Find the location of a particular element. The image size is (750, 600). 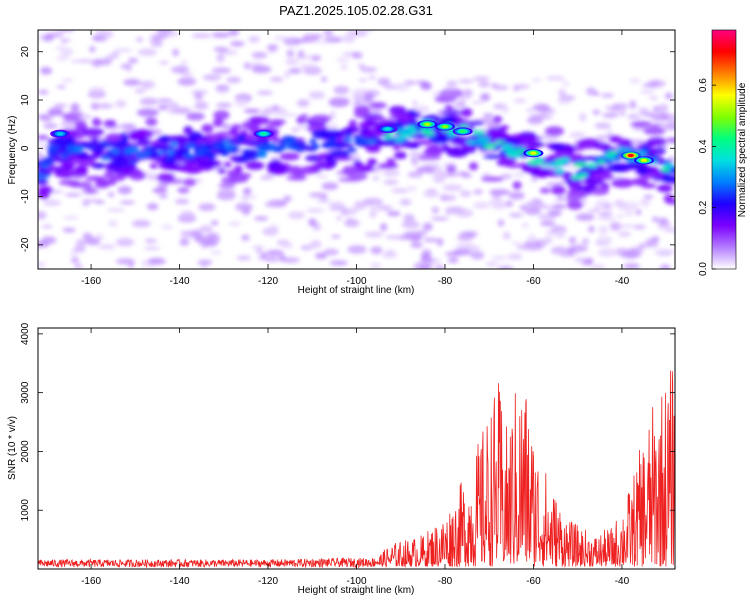

spectrogram-y-label: Frequency (Hz) is located at coordinates (12, 150).